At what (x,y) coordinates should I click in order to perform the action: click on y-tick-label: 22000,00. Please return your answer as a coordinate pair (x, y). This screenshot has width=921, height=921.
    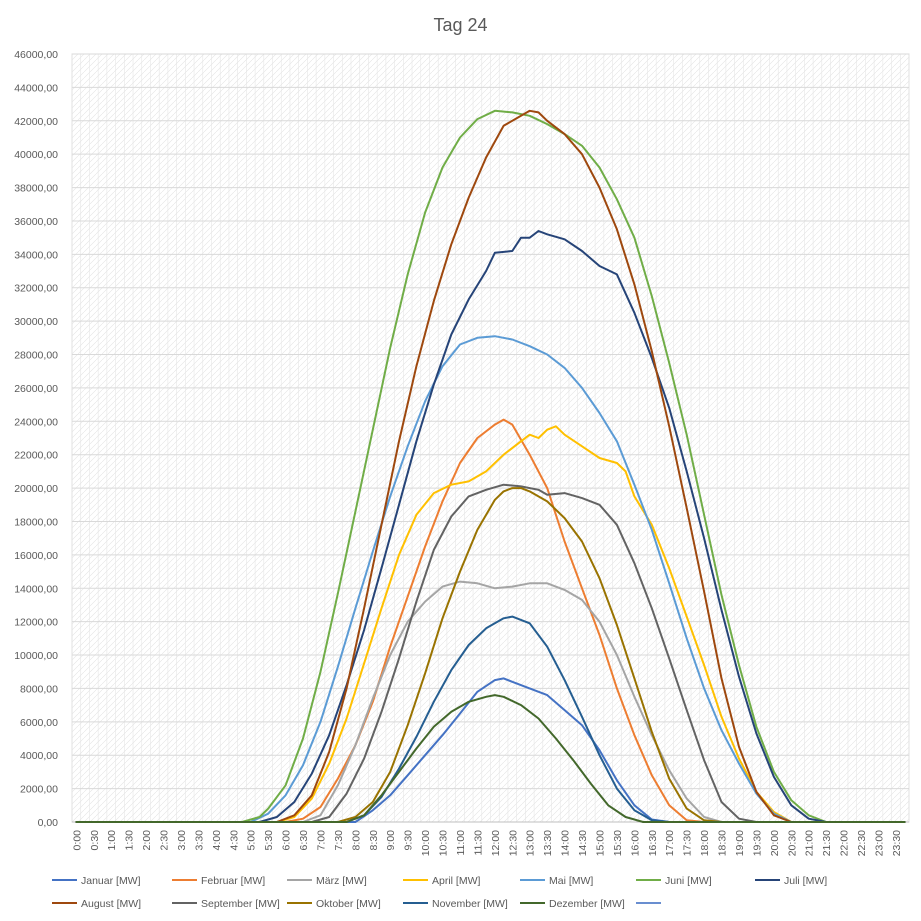
    Looking at the image, I should click on (36, 456).